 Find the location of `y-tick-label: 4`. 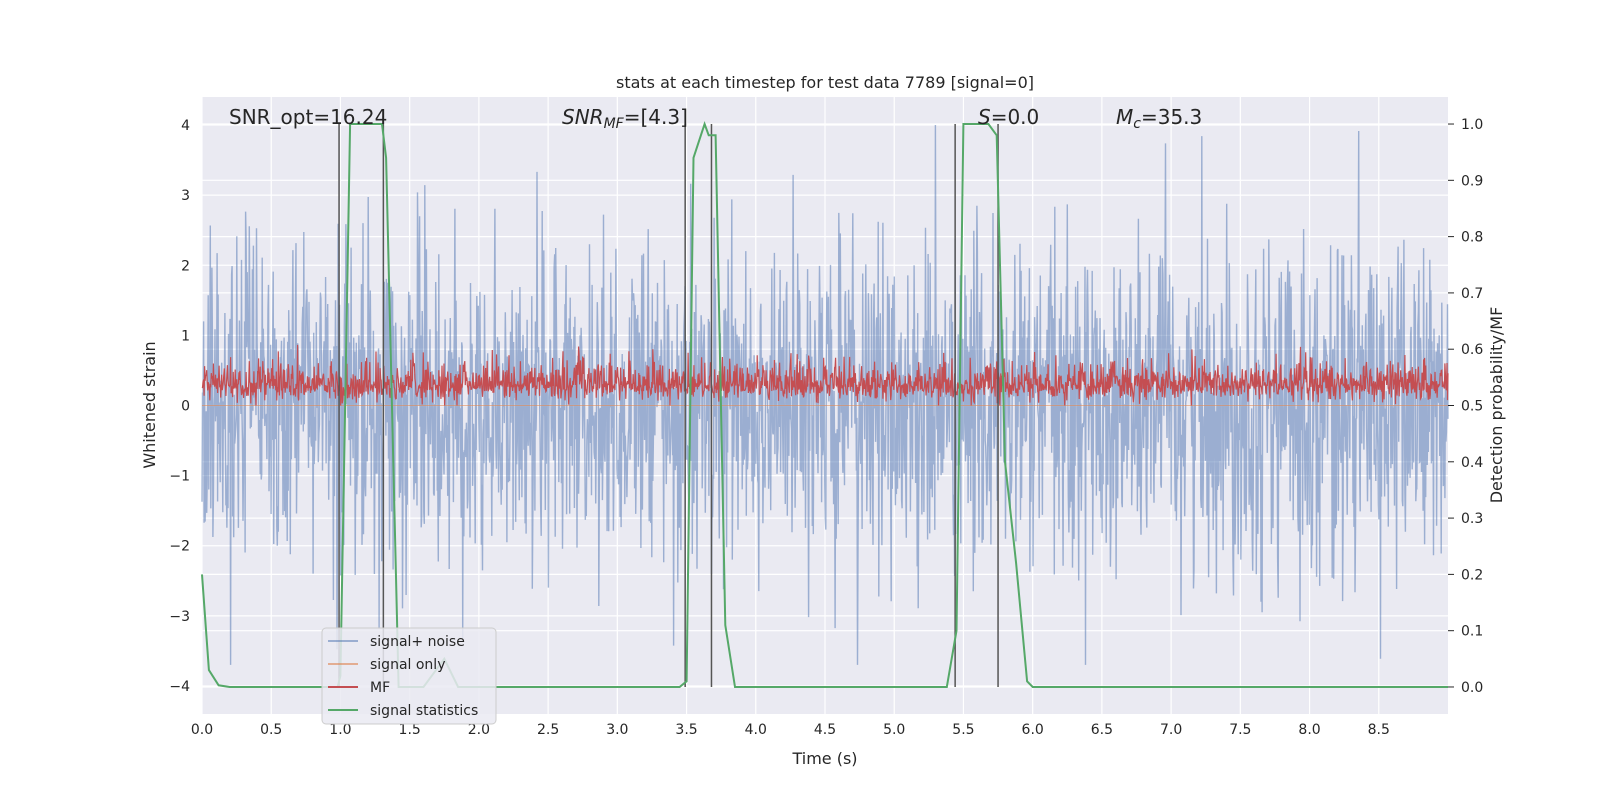

y-tick-label: 4 is located at coordinates (185, 126).